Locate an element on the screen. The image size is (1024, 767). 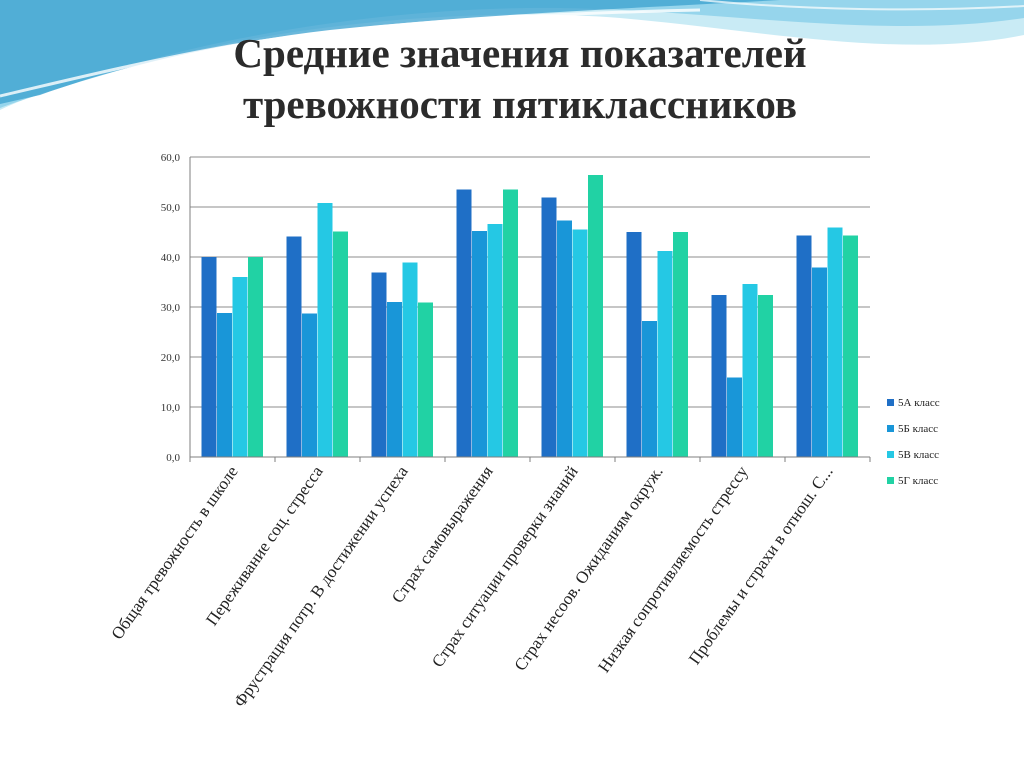
legend: 5А класс 5Б класс 5В класс 5Г класс is located at coordinates (913, 442).